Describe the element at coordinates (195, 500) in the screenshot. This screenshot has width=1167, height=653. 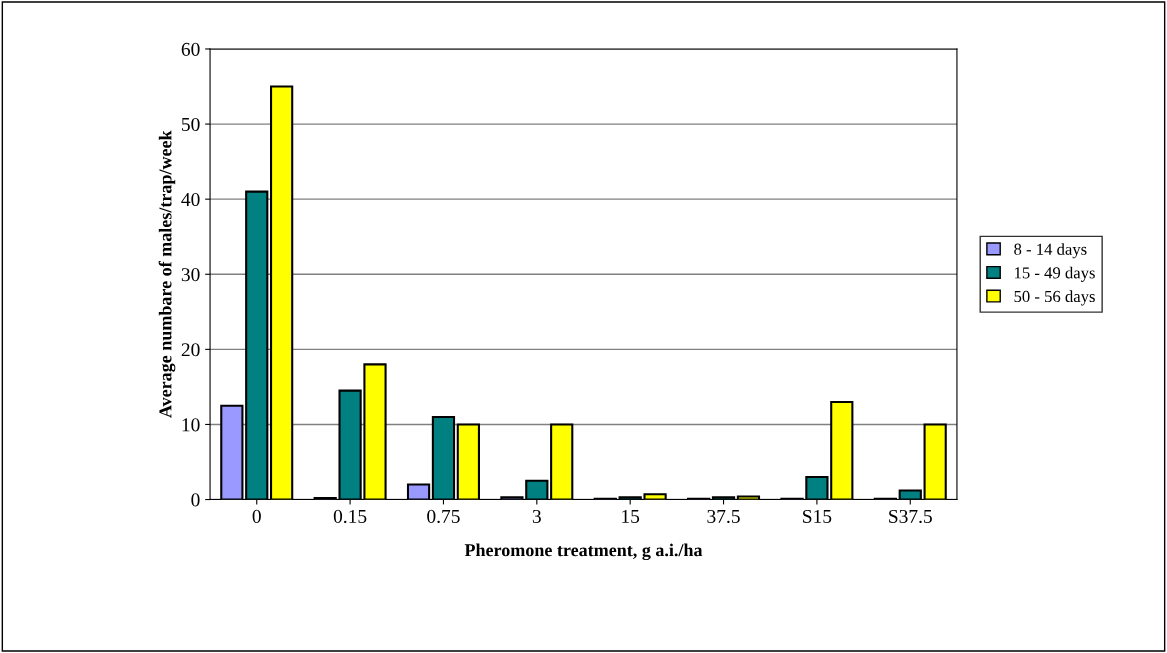
I see `y-tick-label: 0` at that location.